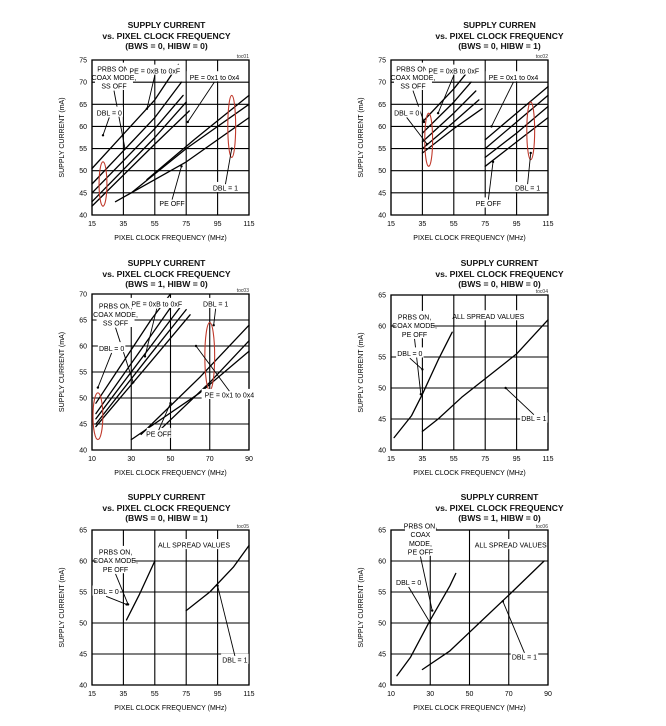 This screenshot has height=726, width=666. What do you see at coordinates (499, 35) in the screenshot?
I see `chart-title-line-2: vs. PIXEL CLOCK FREQUENCY` at bounding box center [499, 35].